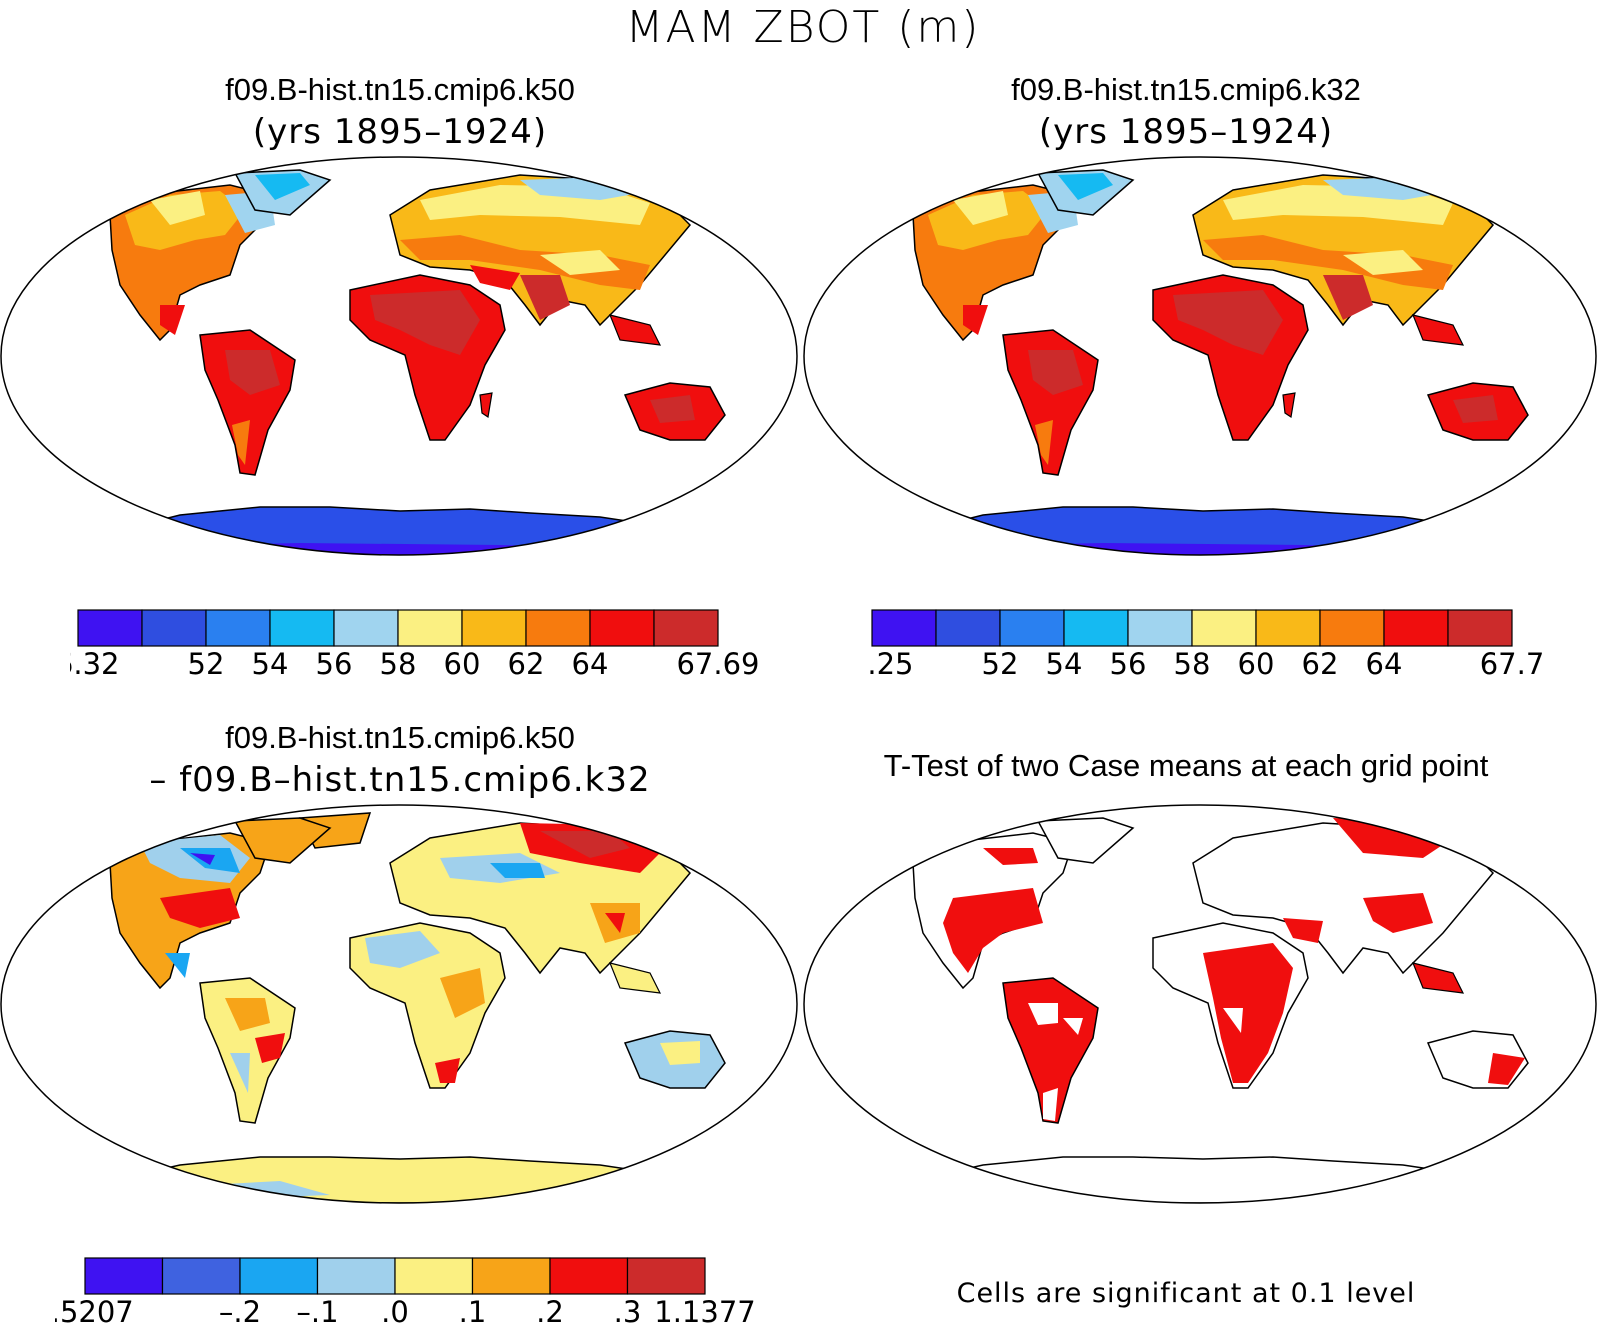  What do you see at coordinates (473, 1311) in the screenshot?
I see `colorbar-tick-label: .1` at bounding box center [473, 1311].